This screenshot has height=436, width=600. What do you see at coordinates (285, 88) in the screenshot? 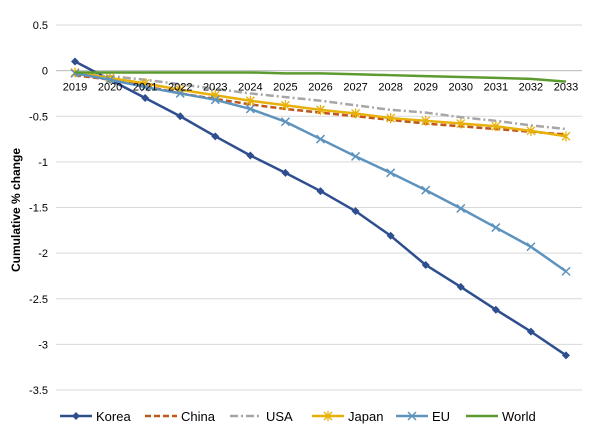
I see `x-tick-label: 2025` at bounding box center [285, 88].